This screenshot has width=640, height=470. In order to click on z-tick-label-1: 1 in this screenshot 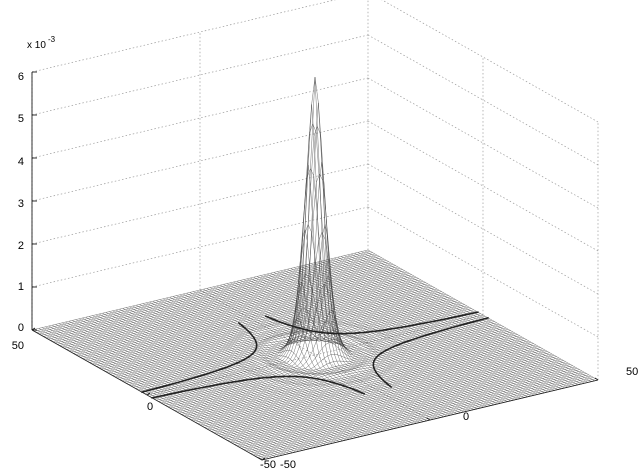, I will do `click(21, 287)`.